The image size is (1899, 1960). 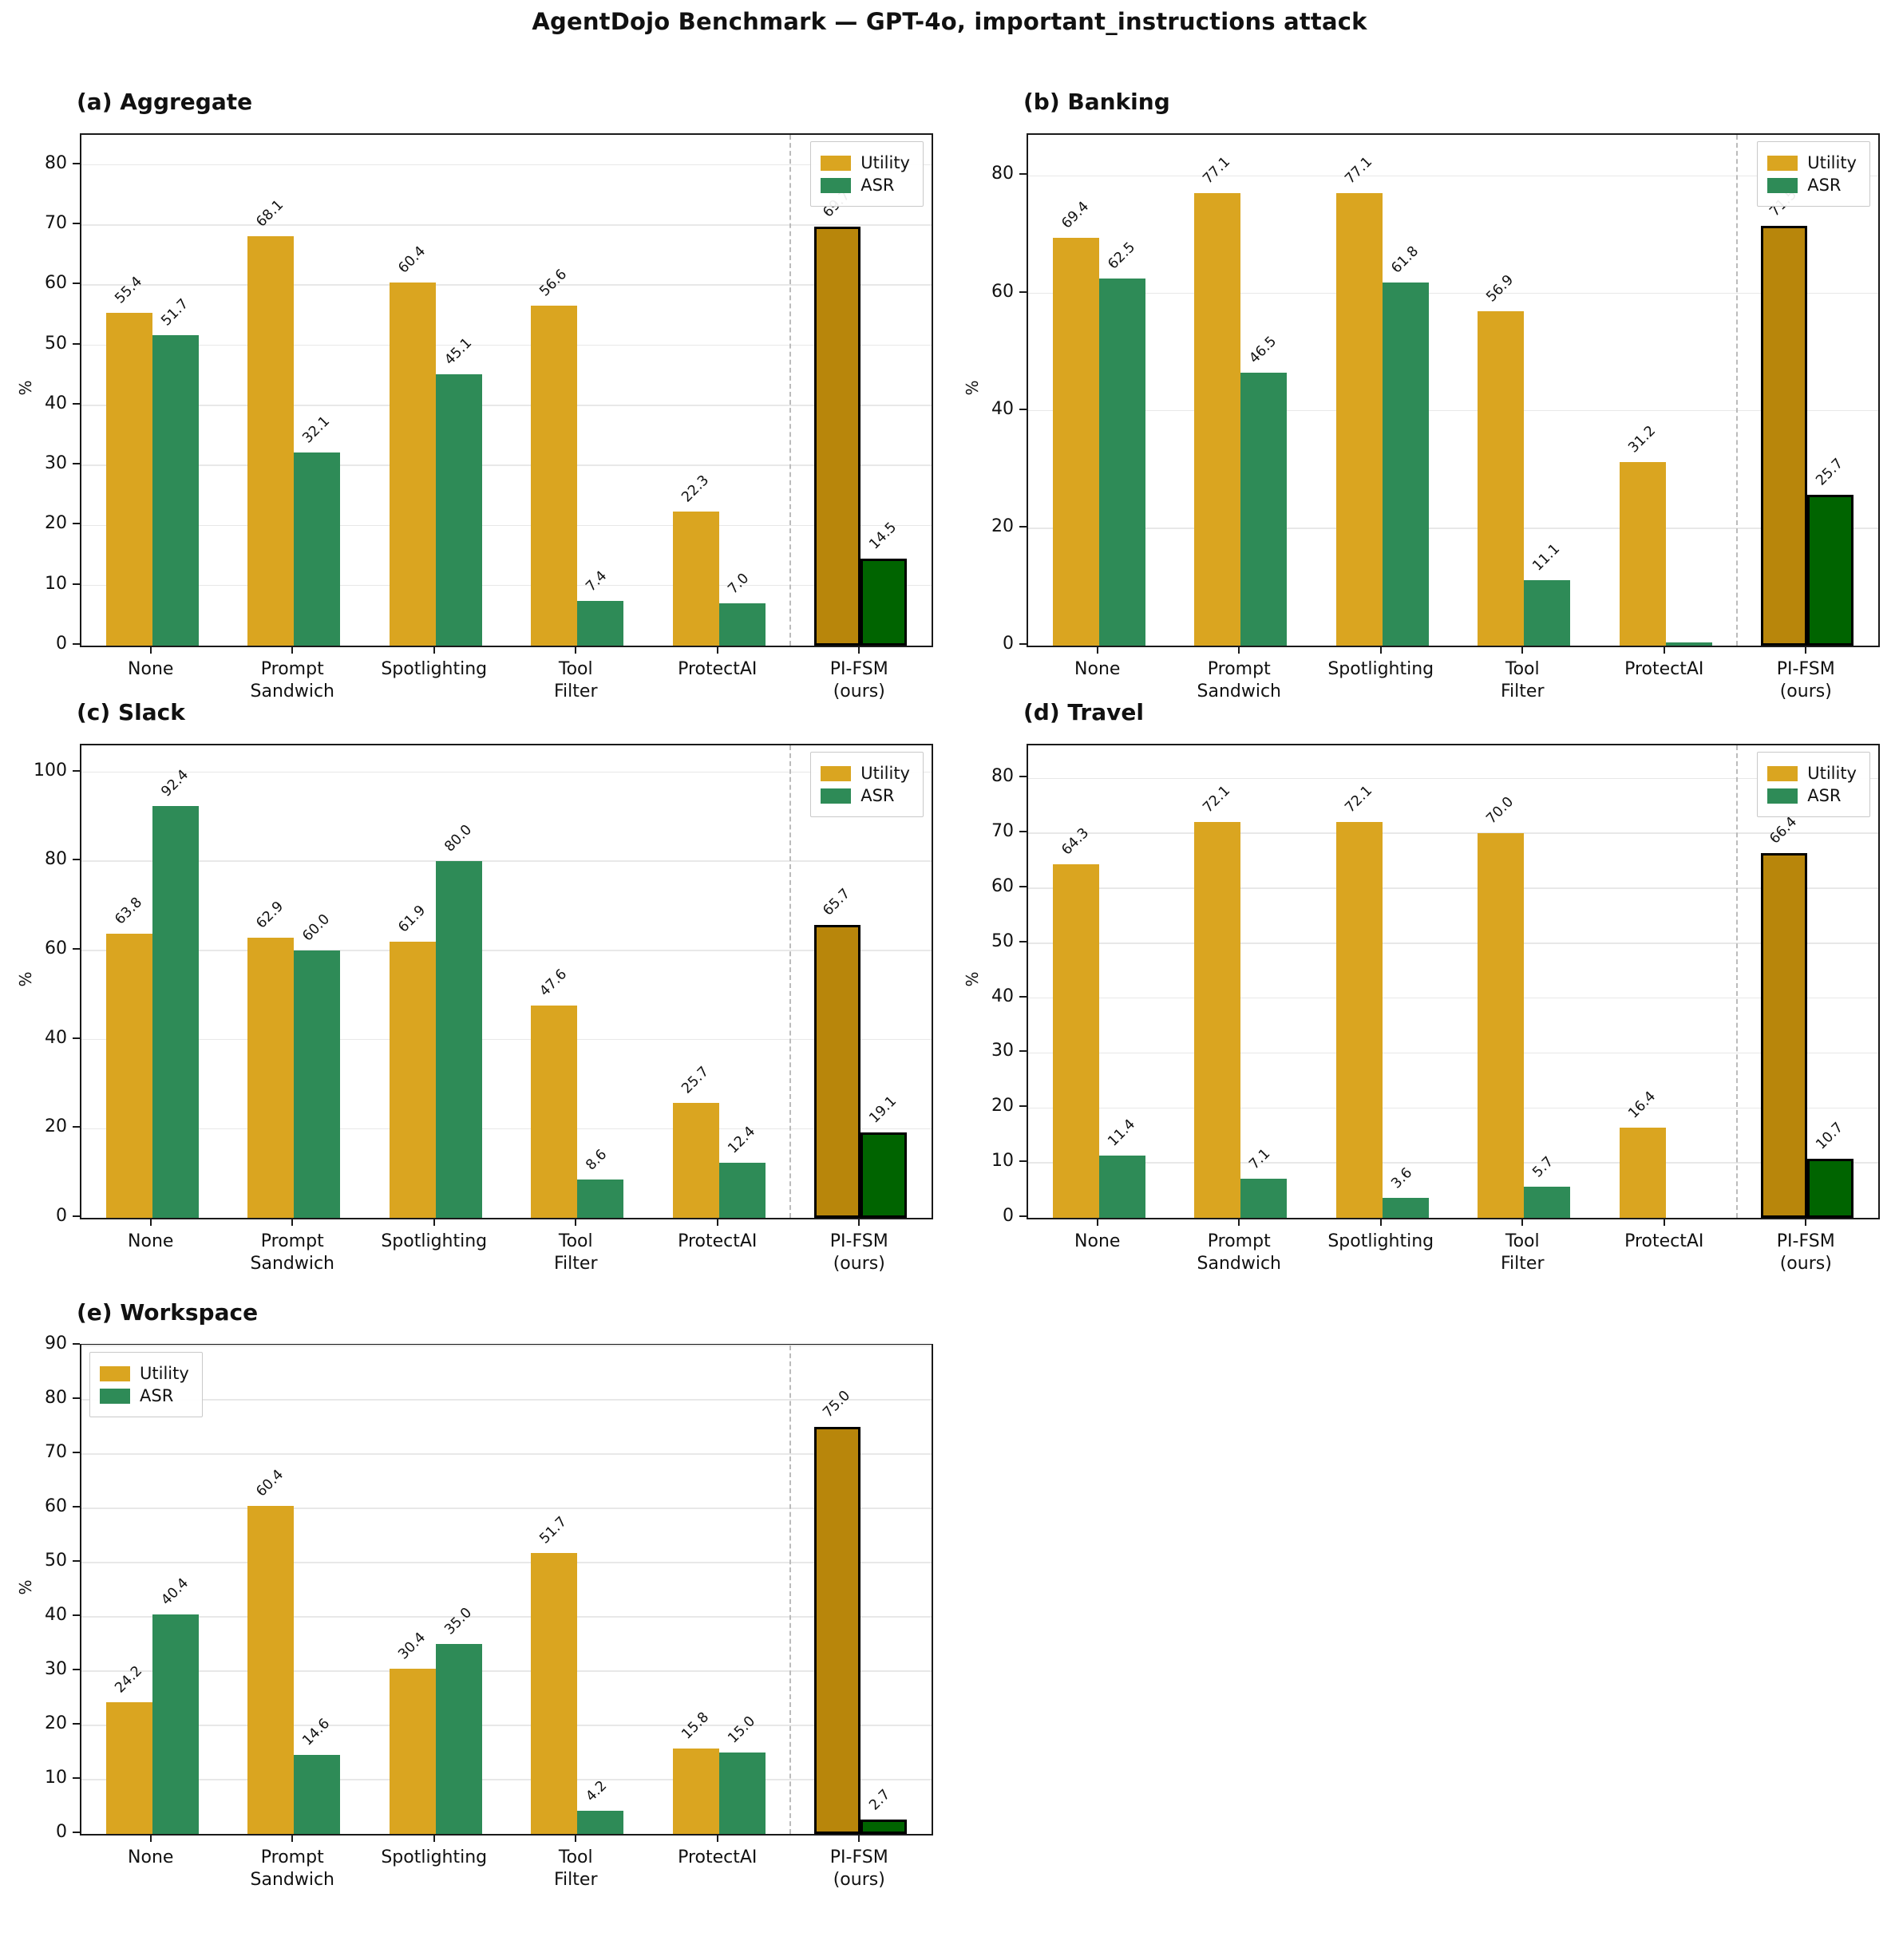 I want to click on x-tick-label-line: (ours), so click(x=1805, y=1264).